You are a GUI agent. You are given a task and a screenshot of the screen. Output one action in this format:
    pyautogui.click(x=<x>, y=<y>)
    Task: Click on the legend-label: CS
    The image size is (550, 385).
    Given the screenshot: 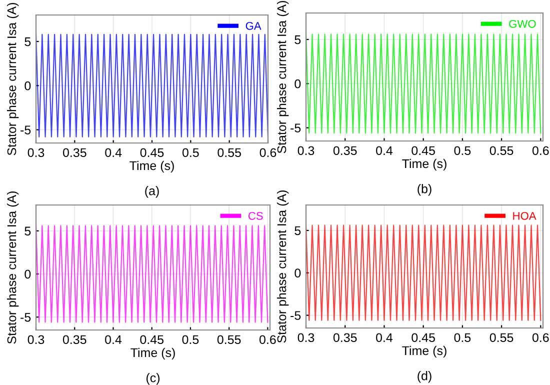 What is the action you would take?
    pyautogui.click(x=255, y=216)
    